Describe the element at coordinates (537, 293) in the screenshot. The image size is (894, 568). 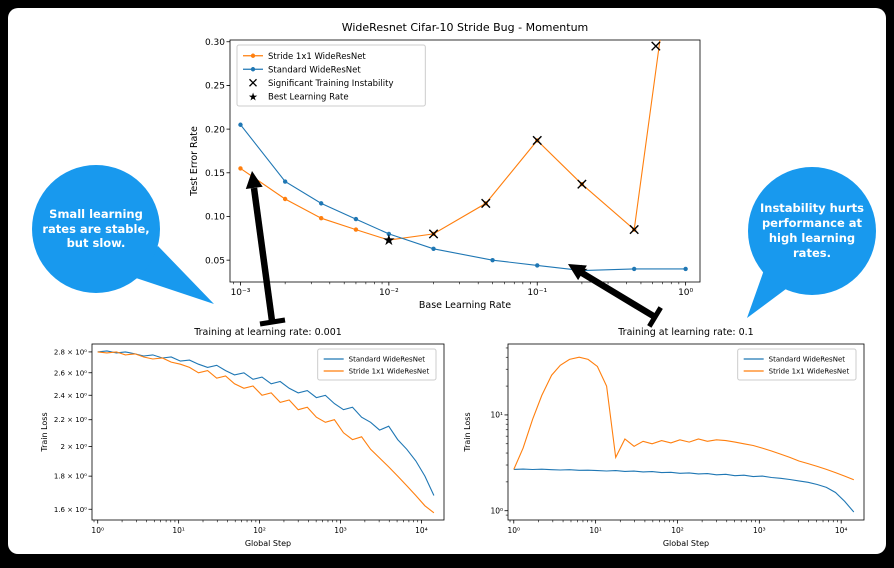
I see `svg-text: 10⁻¹` at that location.